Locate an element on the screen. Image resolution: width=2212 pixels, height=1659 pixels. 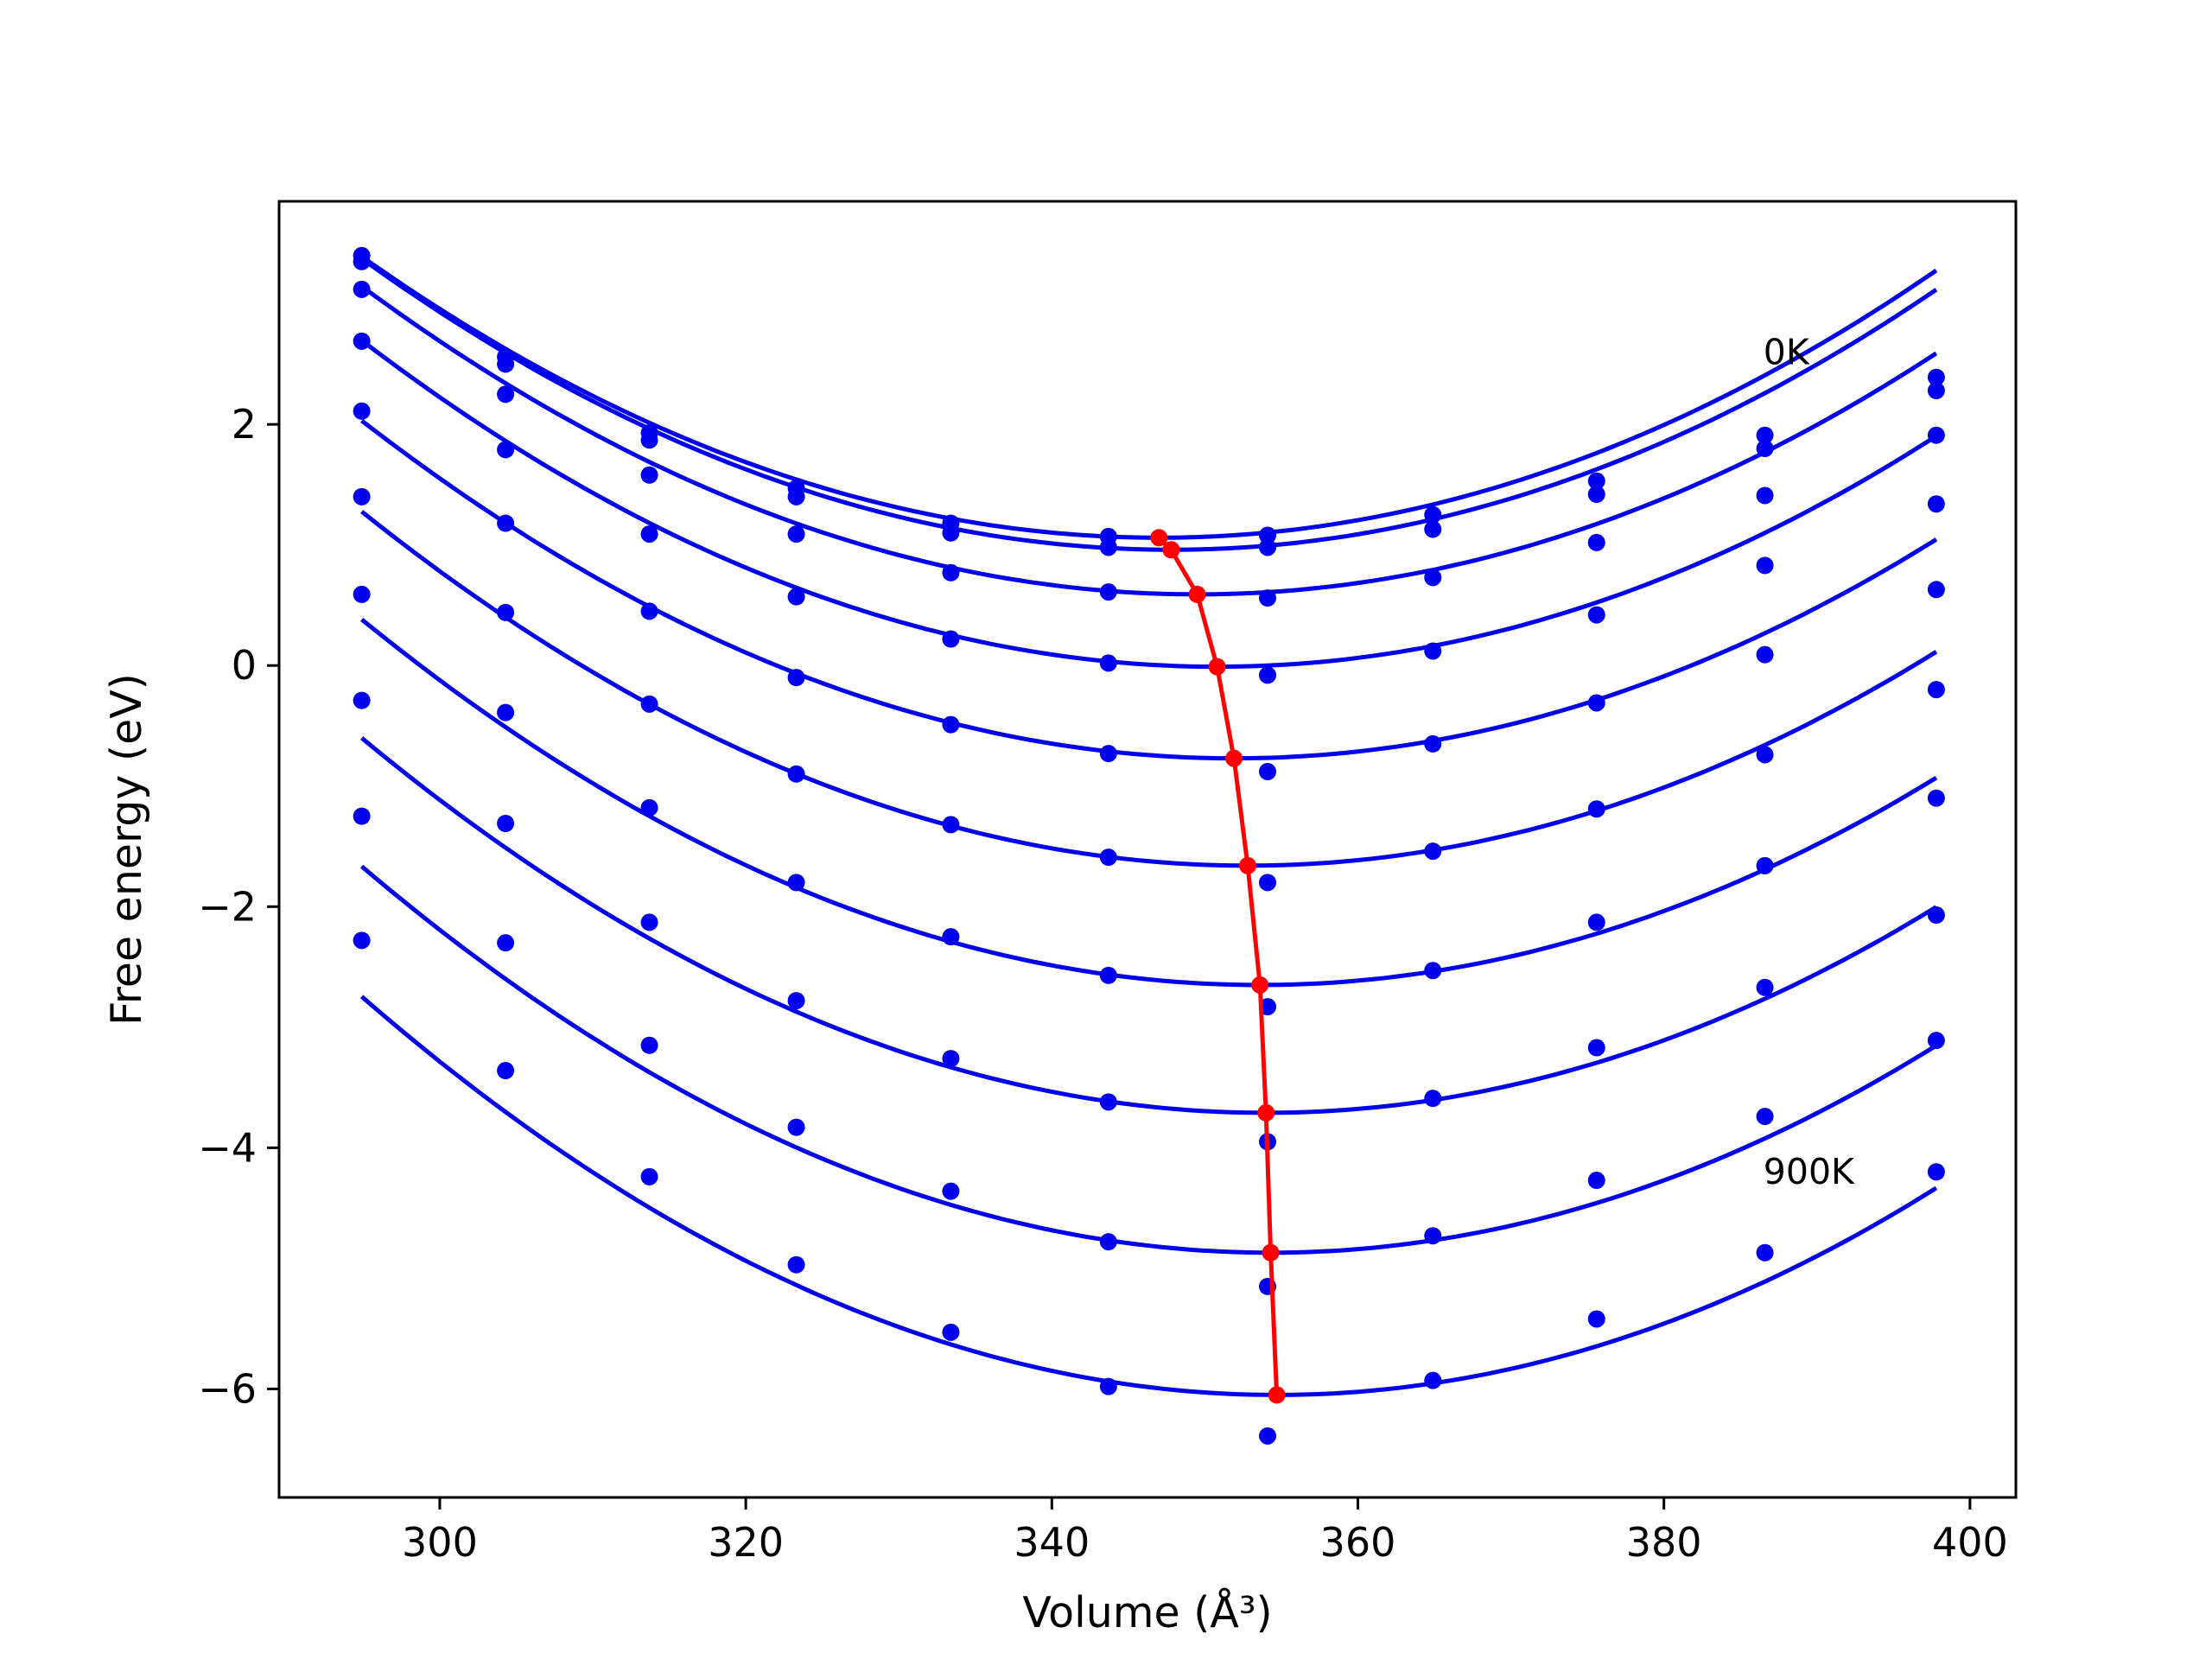
y-tick-label--4: −4 is located at coordinates (227, 1147).